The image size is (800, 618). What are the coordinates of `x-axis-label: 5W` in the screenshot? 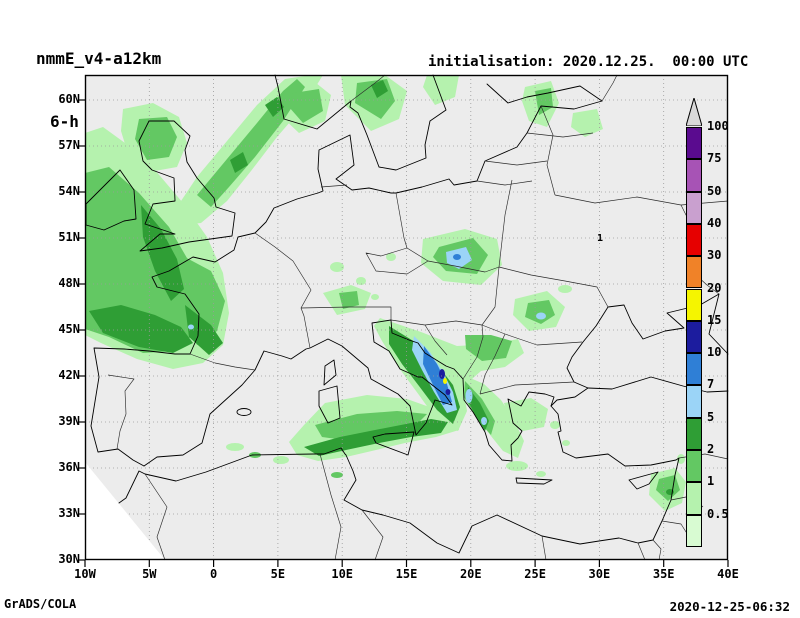 It's located at (149, 574).